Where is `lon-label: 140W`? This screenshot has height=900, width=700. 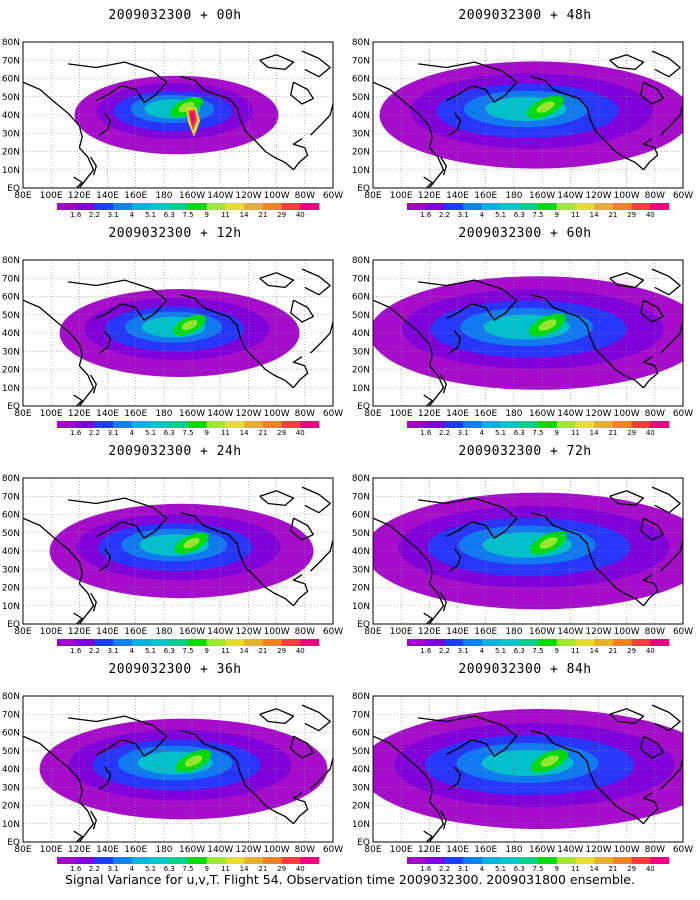 lon-label: 140W is located at coordinates (220, 850).